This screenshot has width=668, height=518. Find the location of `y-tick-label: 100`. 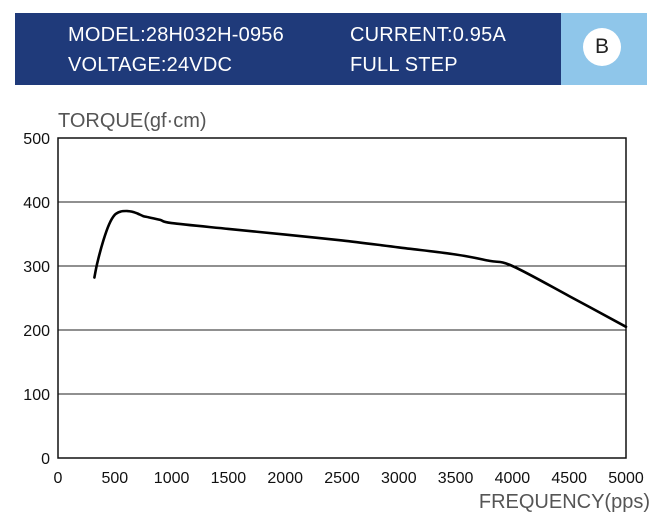

y-tick-label: 100 is located at coordinates (36, 395).